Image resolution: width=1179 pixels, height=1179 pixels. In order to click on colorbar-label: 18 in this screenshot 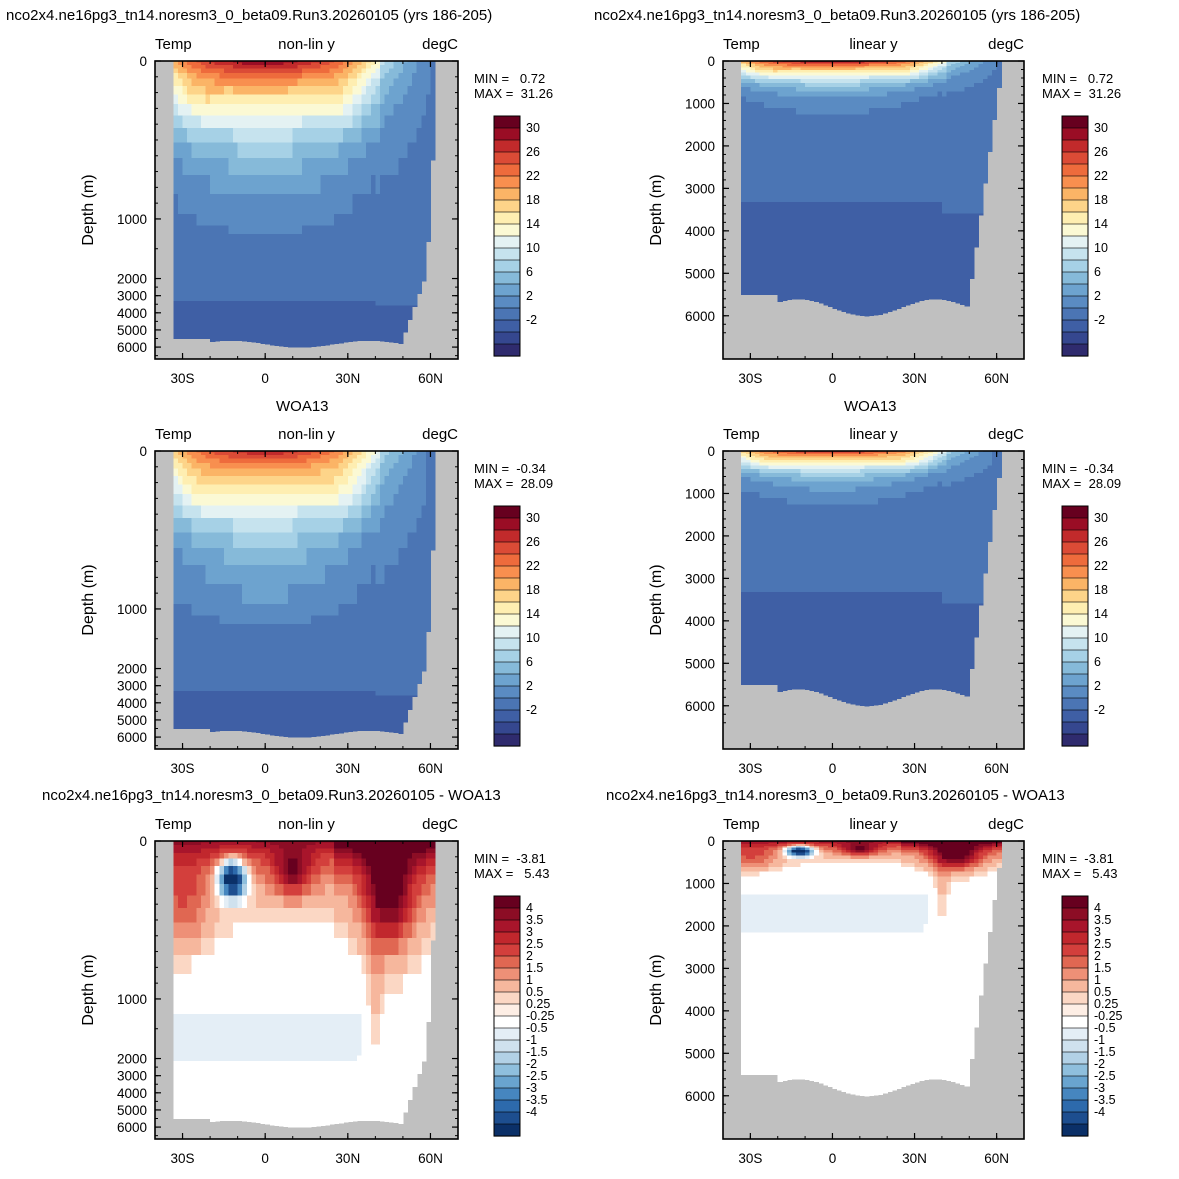, I will do `click(533, 200)`.